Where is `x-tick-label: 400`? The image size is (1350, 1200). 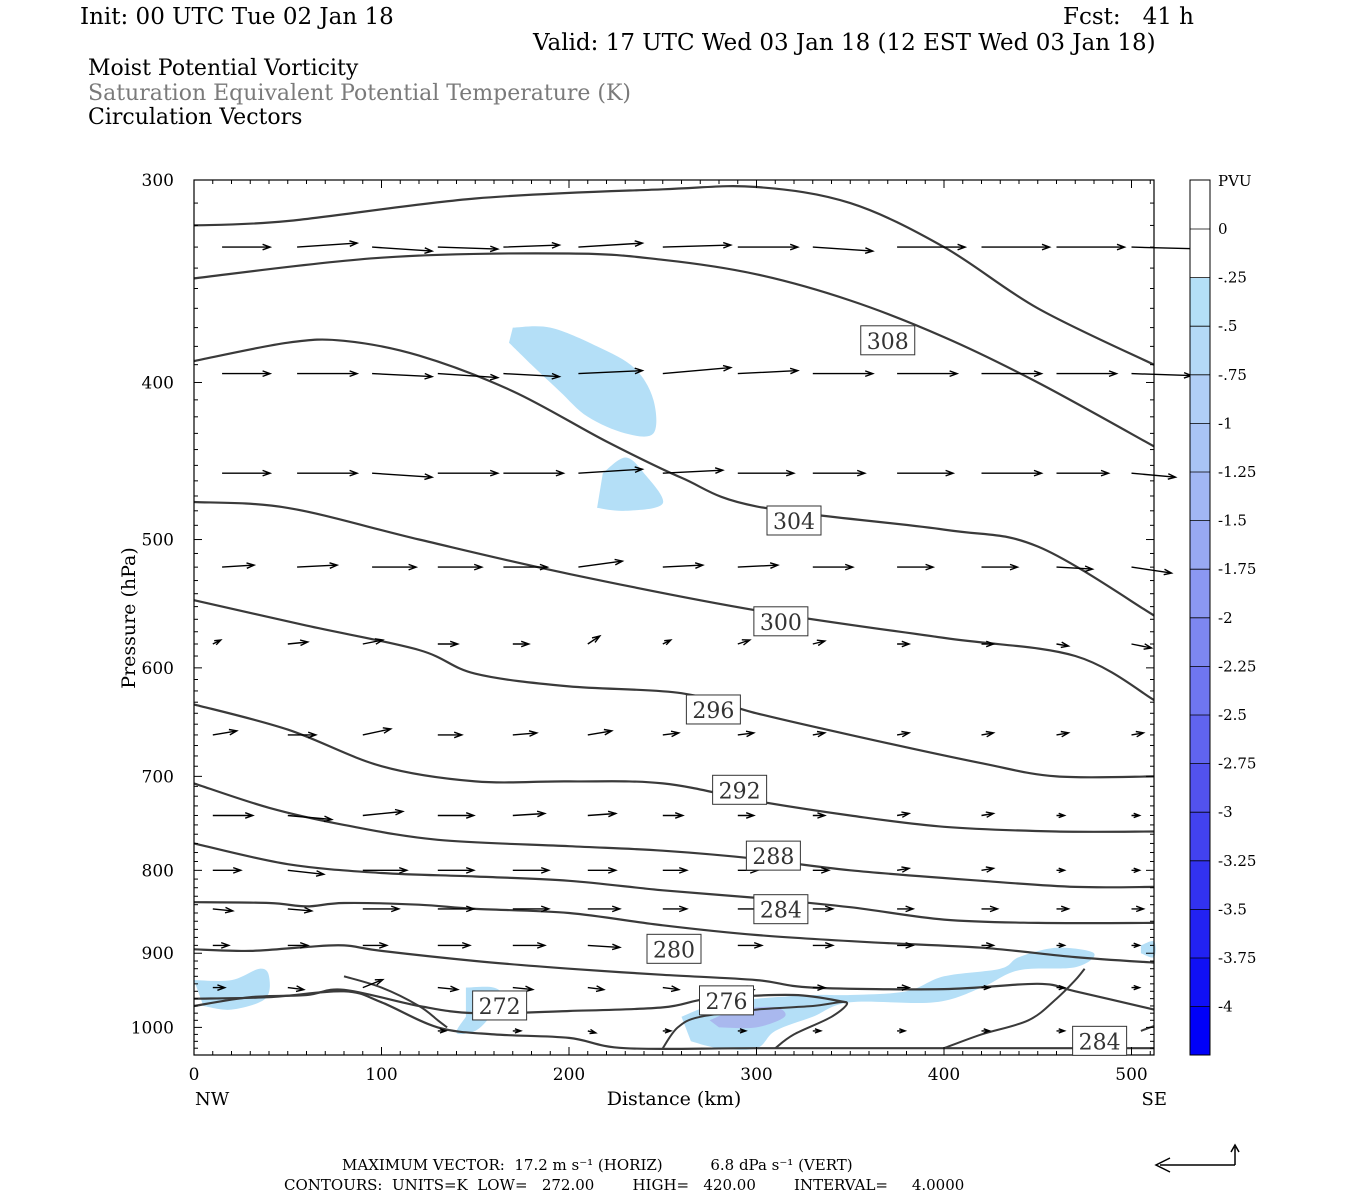
x-tick-label: 400 is located at coordinates (944, 1075).